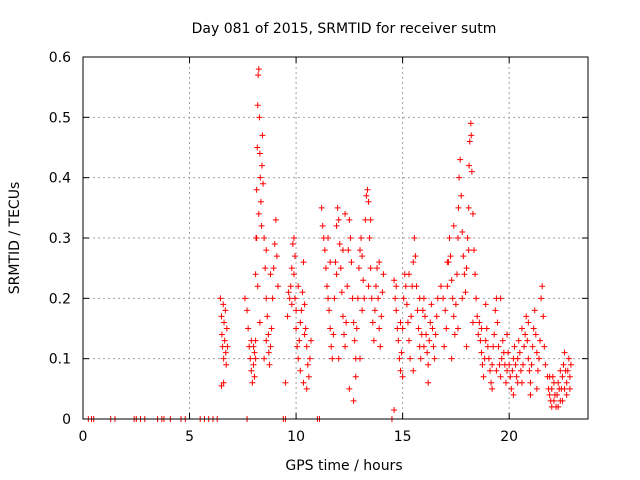 The width and height of the screenshot is (640, 480). What do you see at coordinates (60, 179) in the screenshot?
I see `y-tick-label: 0.4` at bounding box center [60, 179].